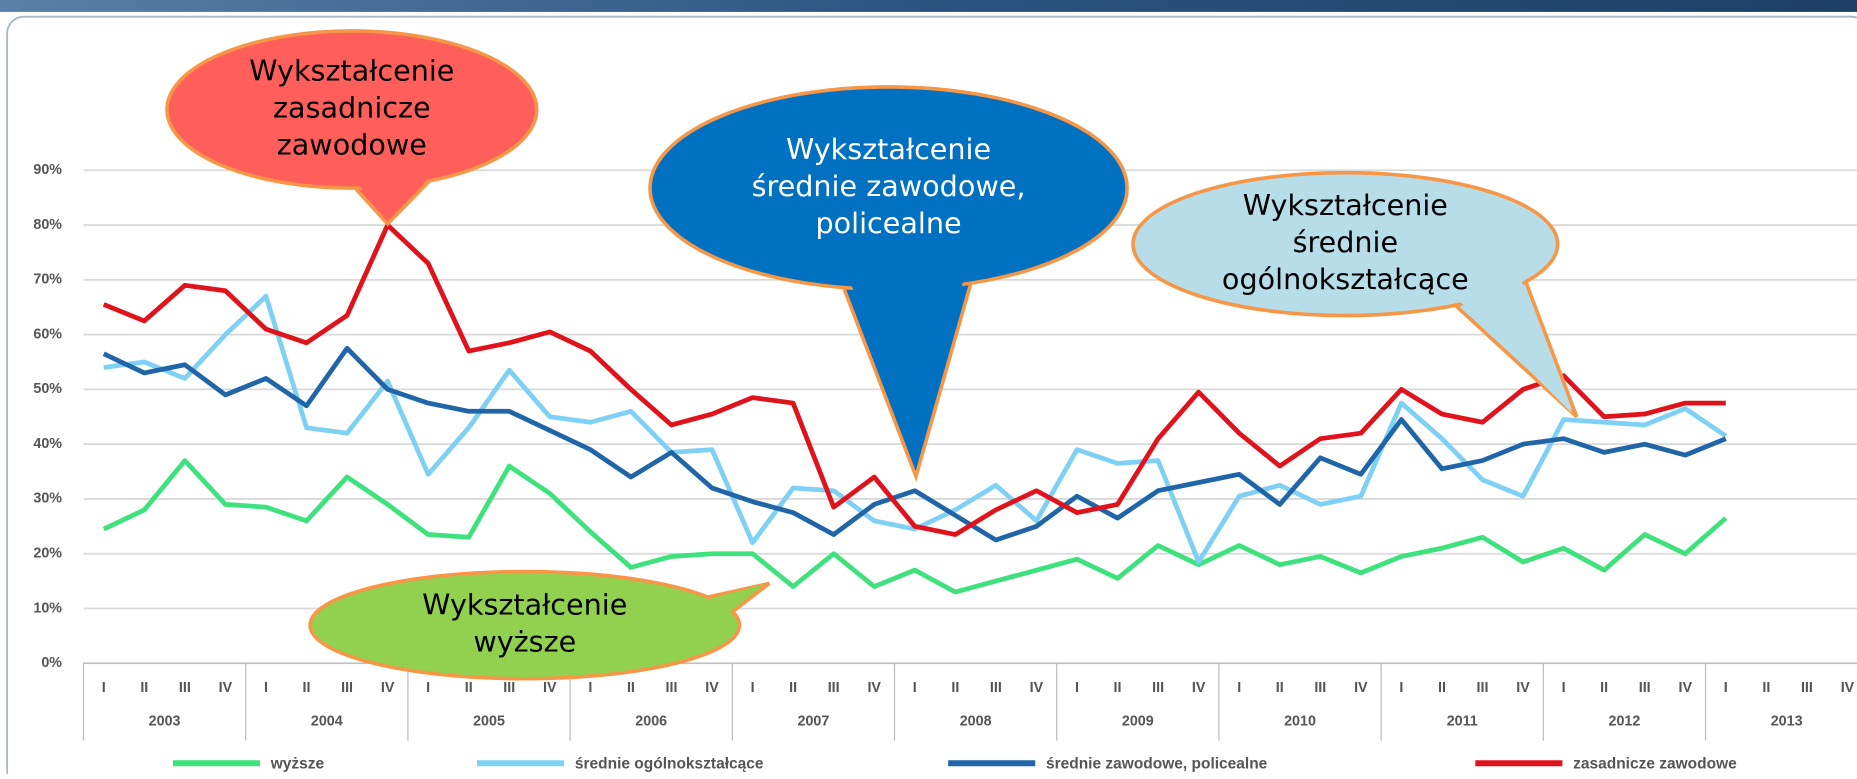 The height and width of the screenshot is (779, 1857). I want to click on y-tick-label: 80%, so click(47, 225).